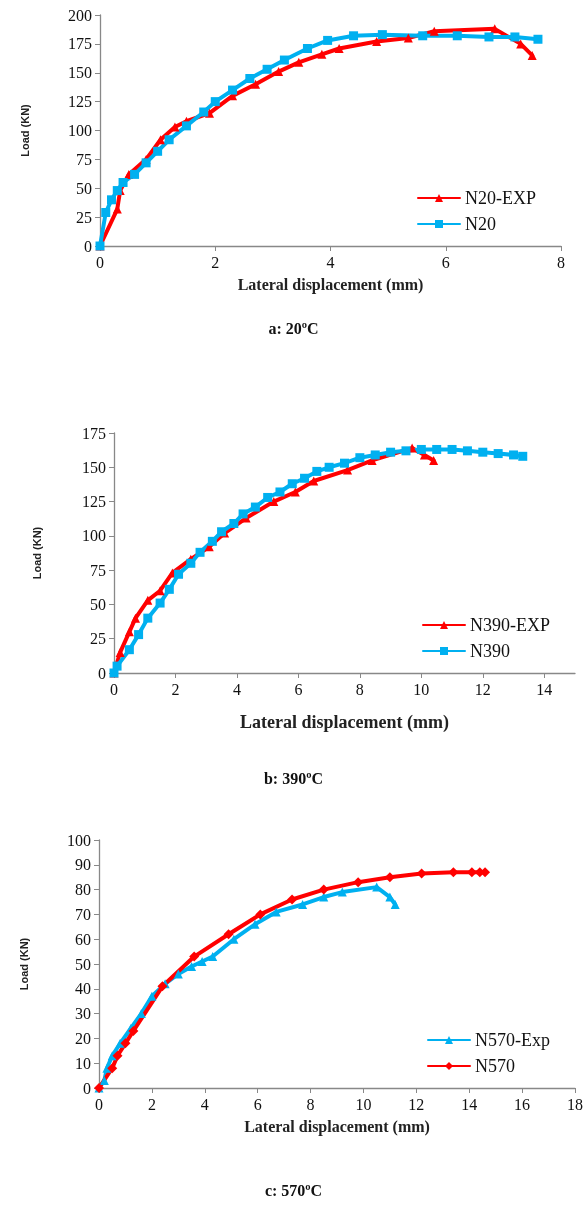 Image resolution: width=587 pixels, height=1207 pixels. Describe the element at coordinates (482, 689) in the screenshot. I see `x-tick-label: 12` at that location.